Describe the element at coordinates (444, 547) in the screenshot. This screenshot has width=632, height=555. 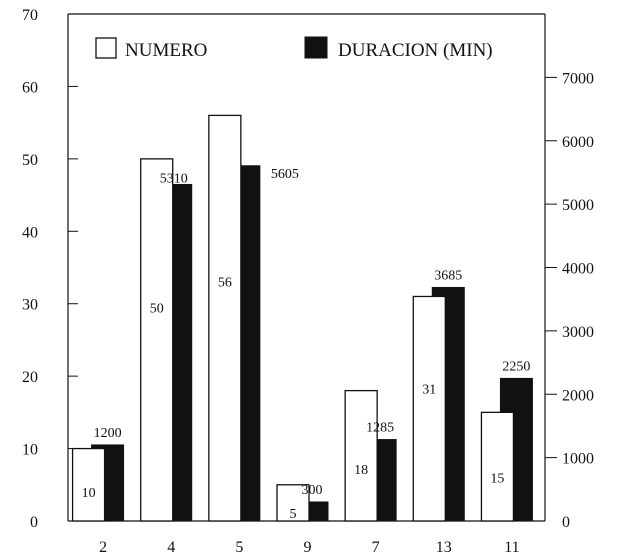
I see `x-tick-label: 13` at that location.